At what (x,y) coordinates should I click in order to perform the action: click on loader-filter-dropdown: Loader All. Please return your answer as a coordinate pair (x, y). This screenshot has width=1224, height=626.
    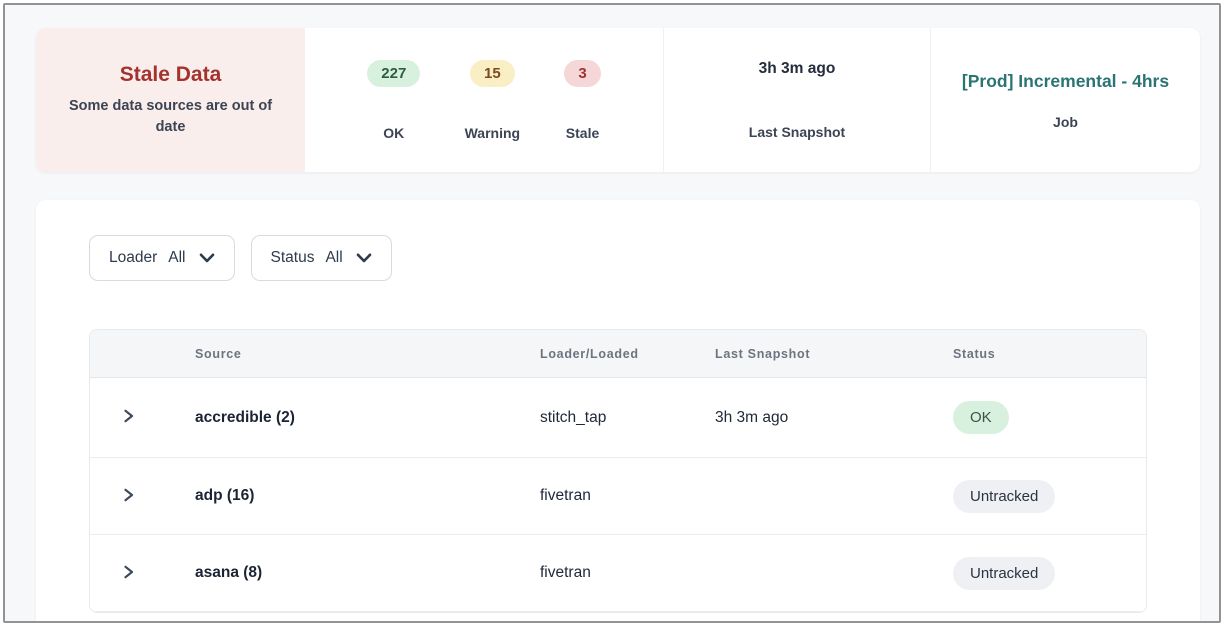
    Looking at the image, I should click on (162, 258).